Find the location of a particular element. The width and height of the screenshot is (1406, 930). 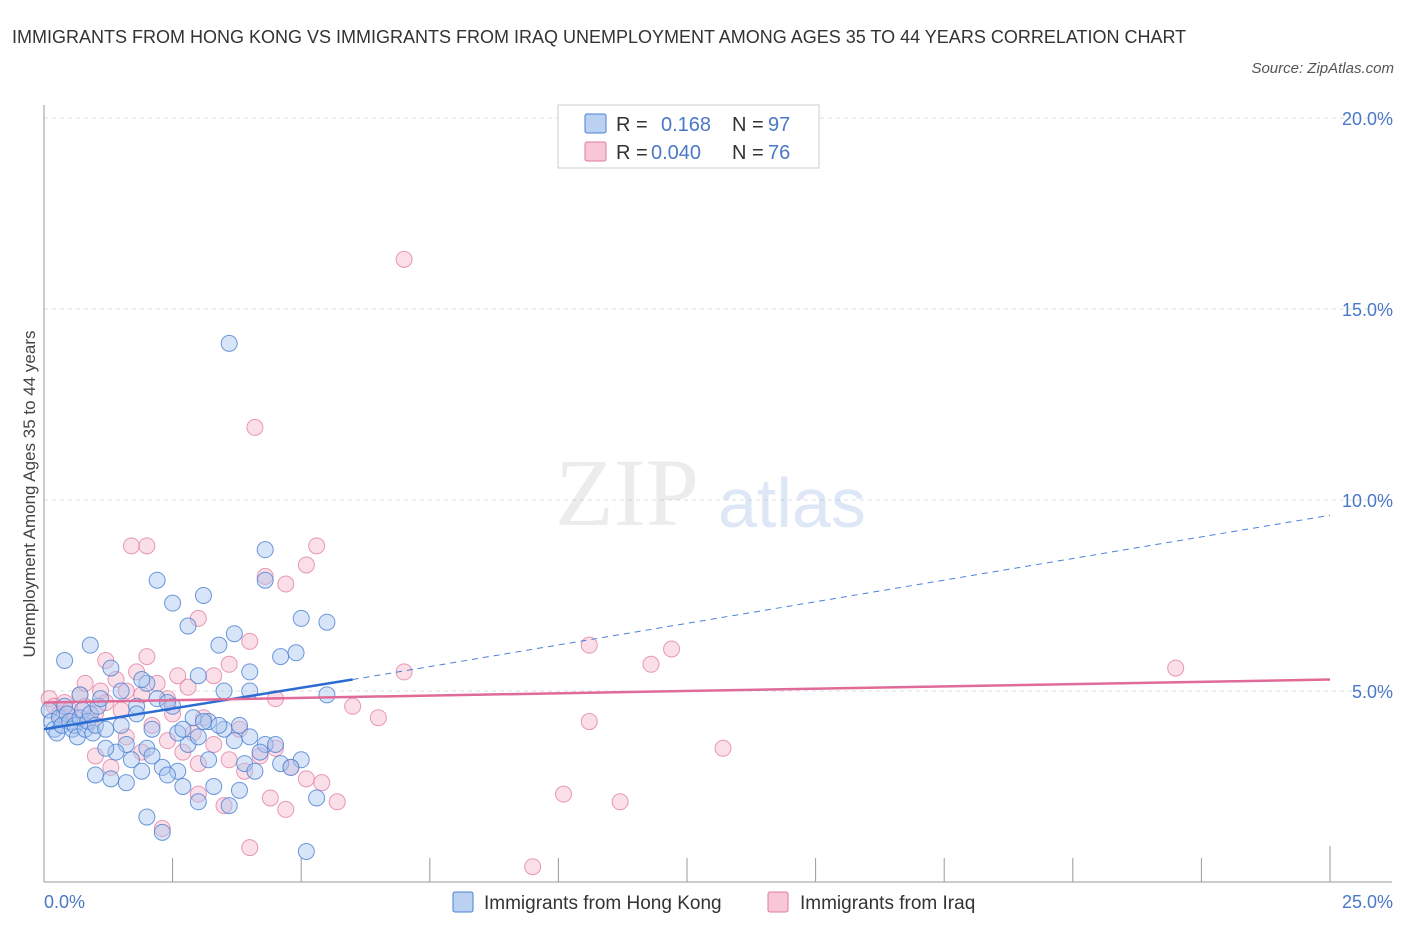

legend-n-label-hong-kong: N = is located at coordinates (748, 125).